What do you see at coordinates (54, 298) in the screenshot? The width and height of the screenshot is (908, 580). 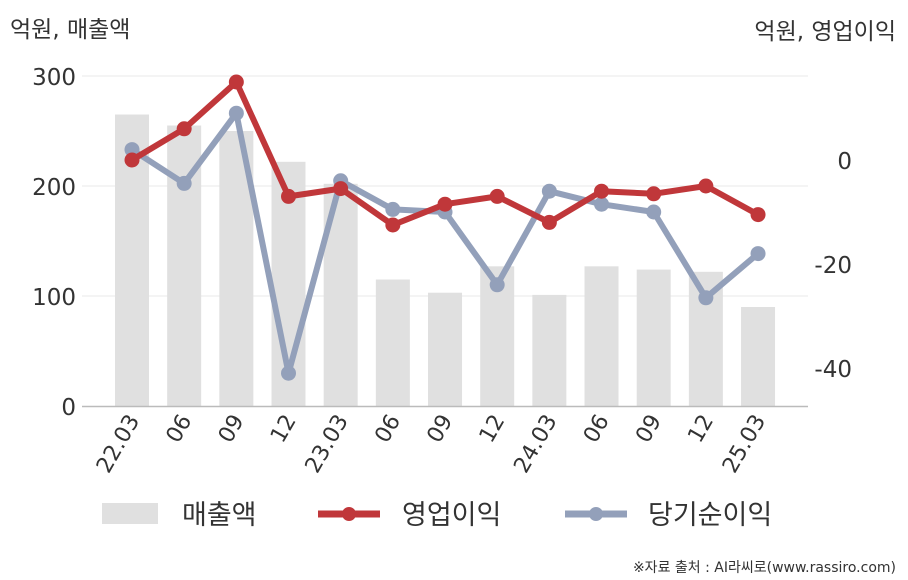 I see `left-tick-label-100: 100` at bounding box center [54, 298].